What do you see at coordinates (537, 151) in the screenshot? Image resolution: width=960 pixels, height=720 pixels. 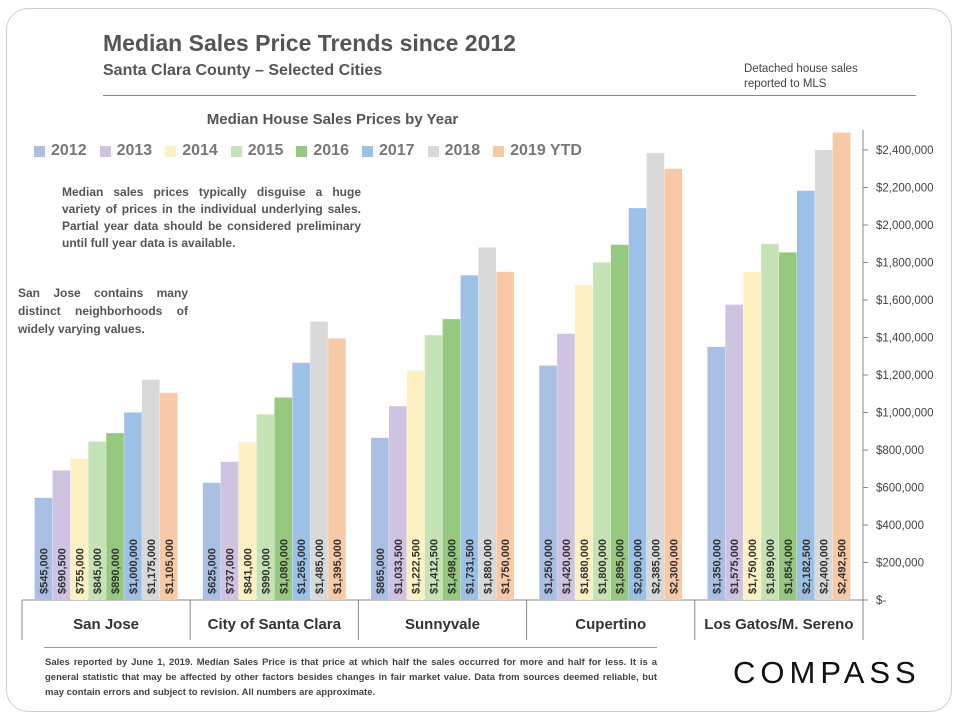 I see `legend-item: 2019 YTD` at bounding box center [537, 151].